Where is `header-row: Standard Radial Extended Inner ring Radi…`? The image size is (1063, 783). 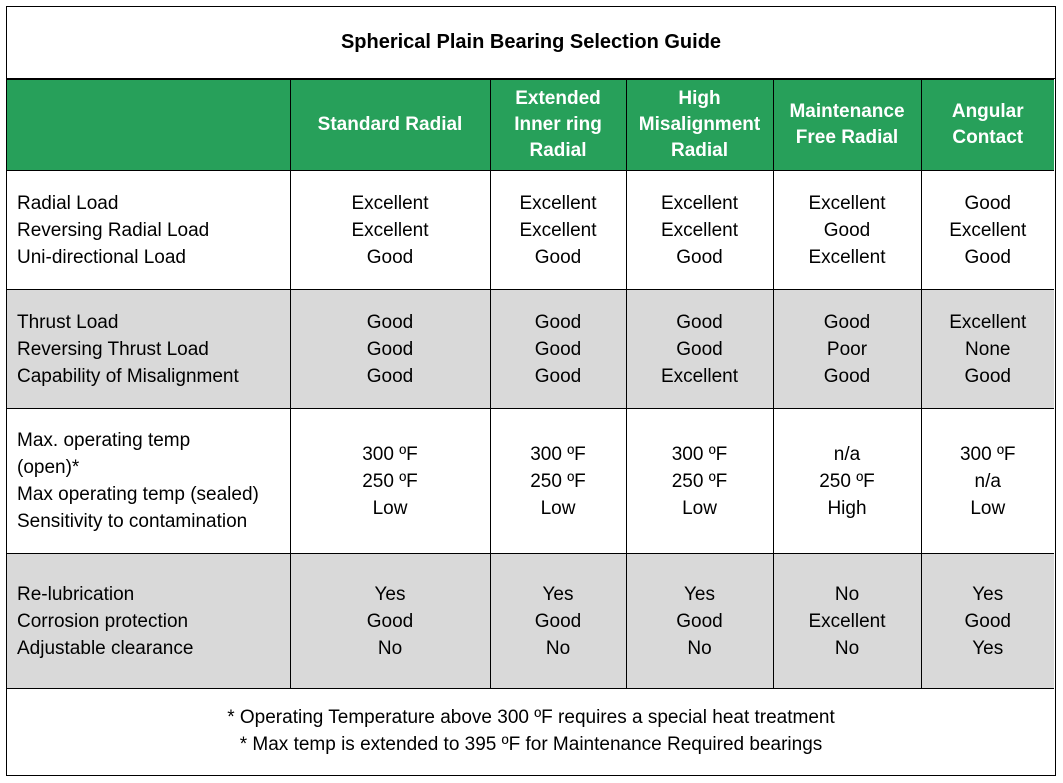 header-row: Standard Radial Extended Inner ring Radi… is located at coordinates (530, 125).